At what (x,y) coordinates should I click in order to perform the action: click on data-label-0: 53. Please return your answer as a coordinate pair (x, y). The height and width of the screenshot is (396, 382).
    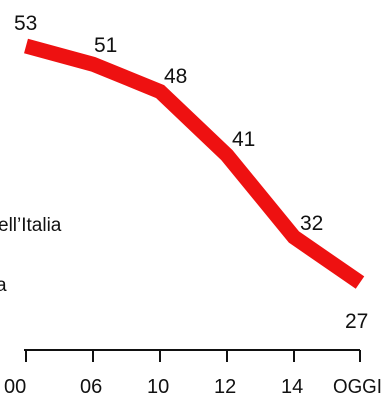
    Looking at the image, I should click on (25, 23).